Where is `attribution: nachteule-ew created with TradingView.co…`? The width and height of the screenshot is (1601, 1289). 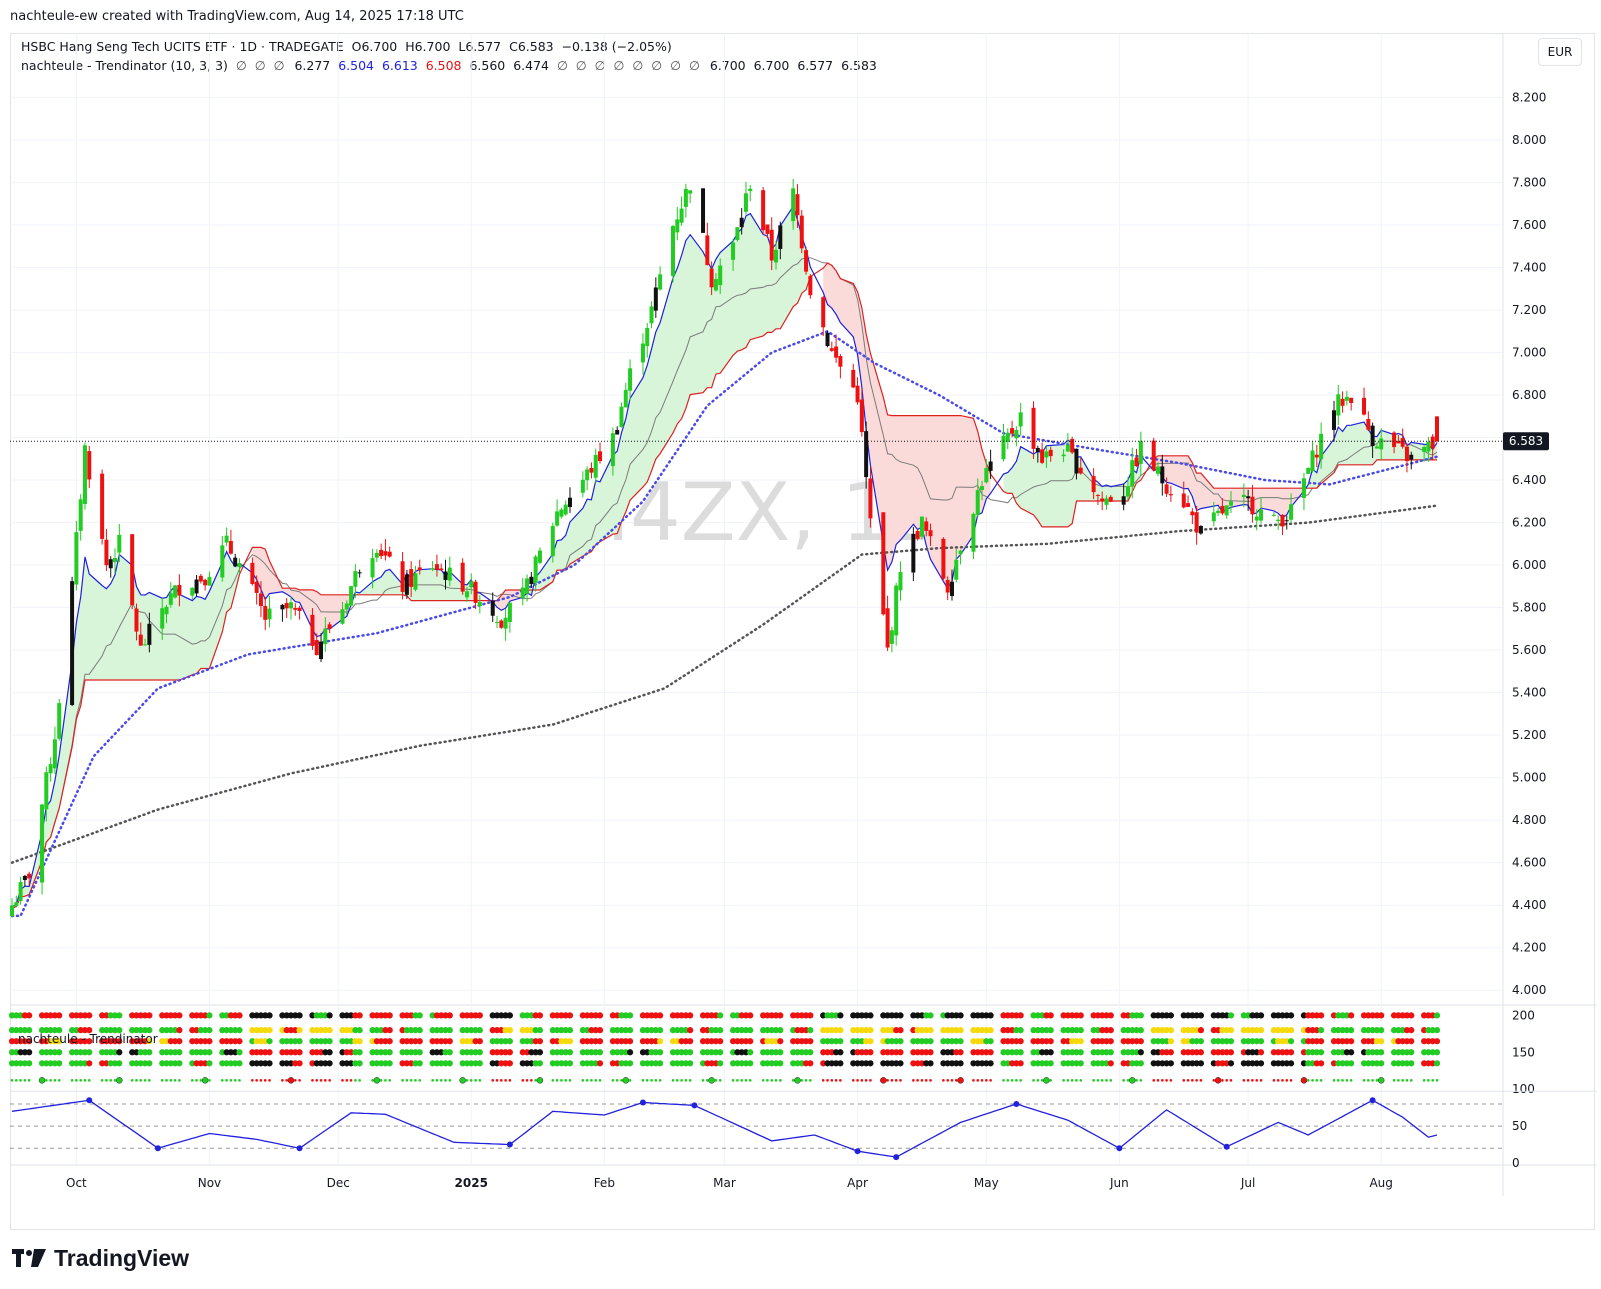 attribution: nachteule-ew created with TradingView.co… is located at coordinates (237, 16).